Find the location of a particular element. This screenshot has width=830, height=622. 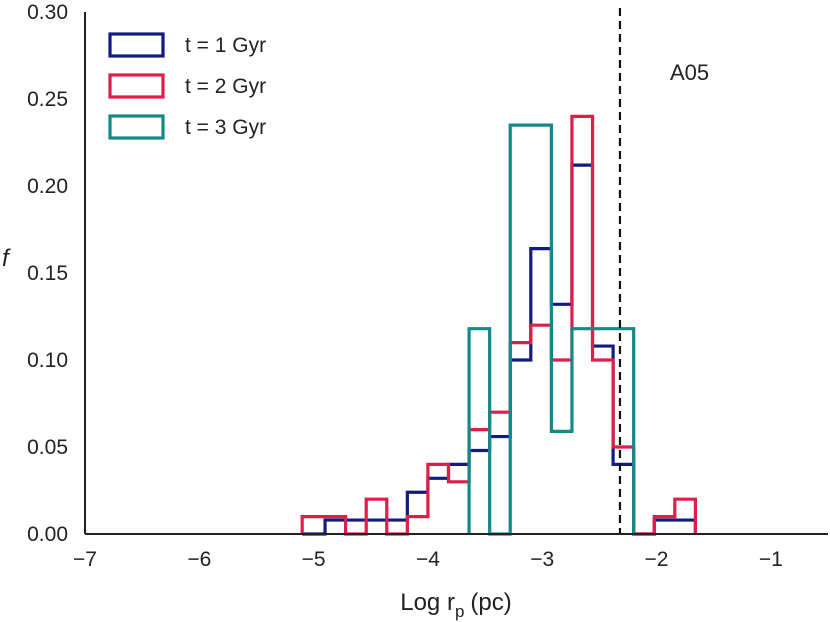

x-tick-label: −4 is located at coordinates (428, 559).